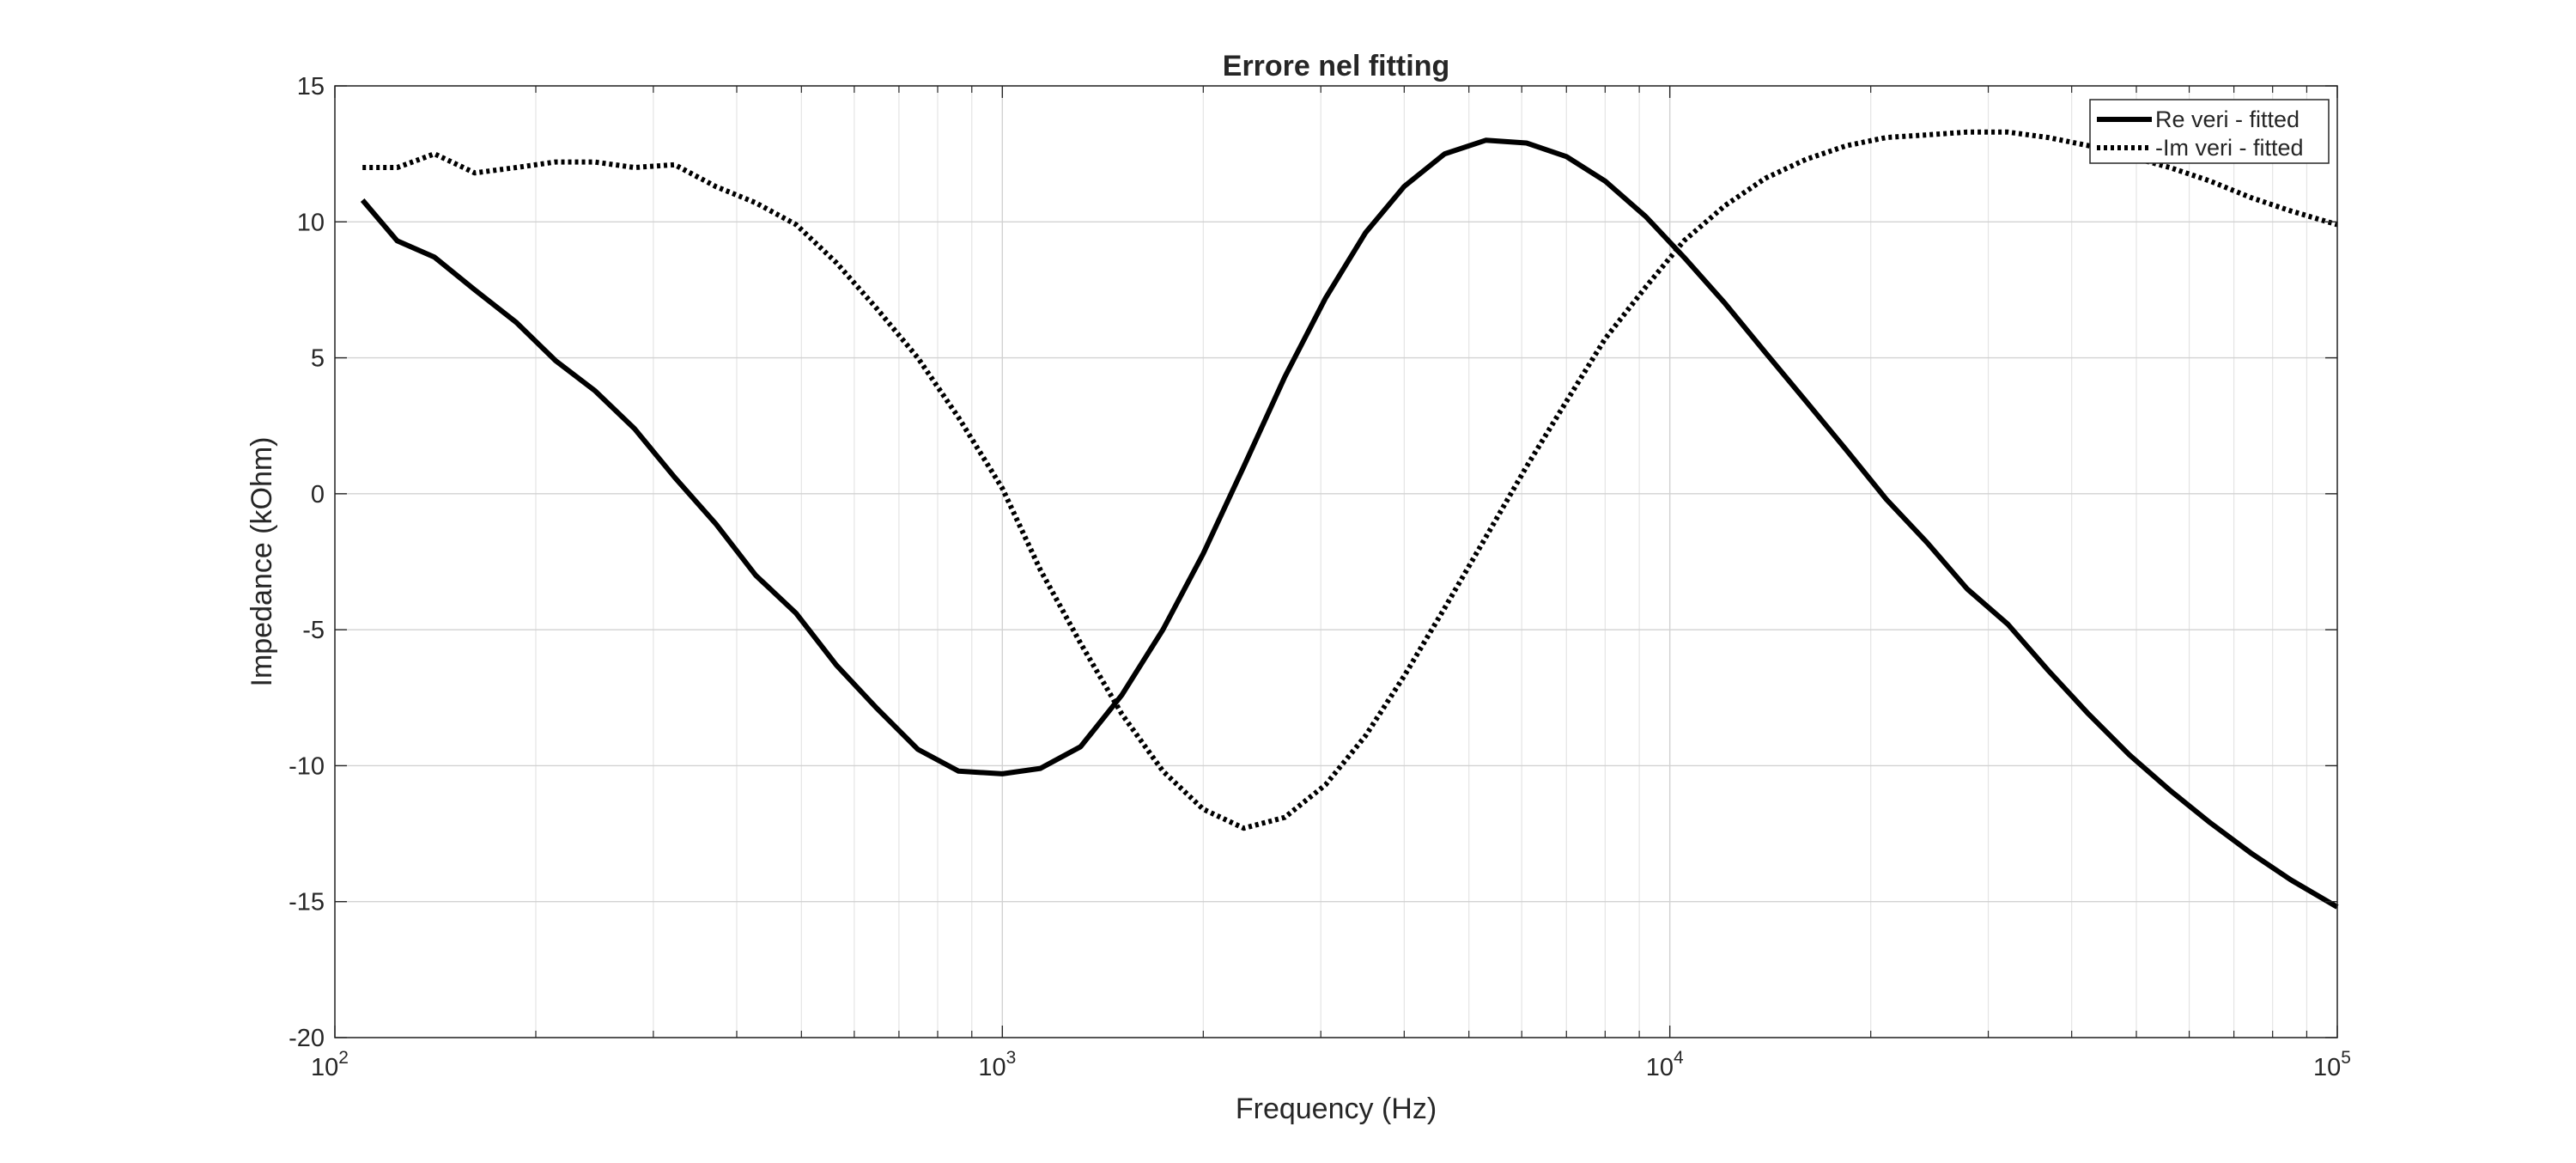  I want to click on x-tick-label: 10⁵, so click(2332, 1065).